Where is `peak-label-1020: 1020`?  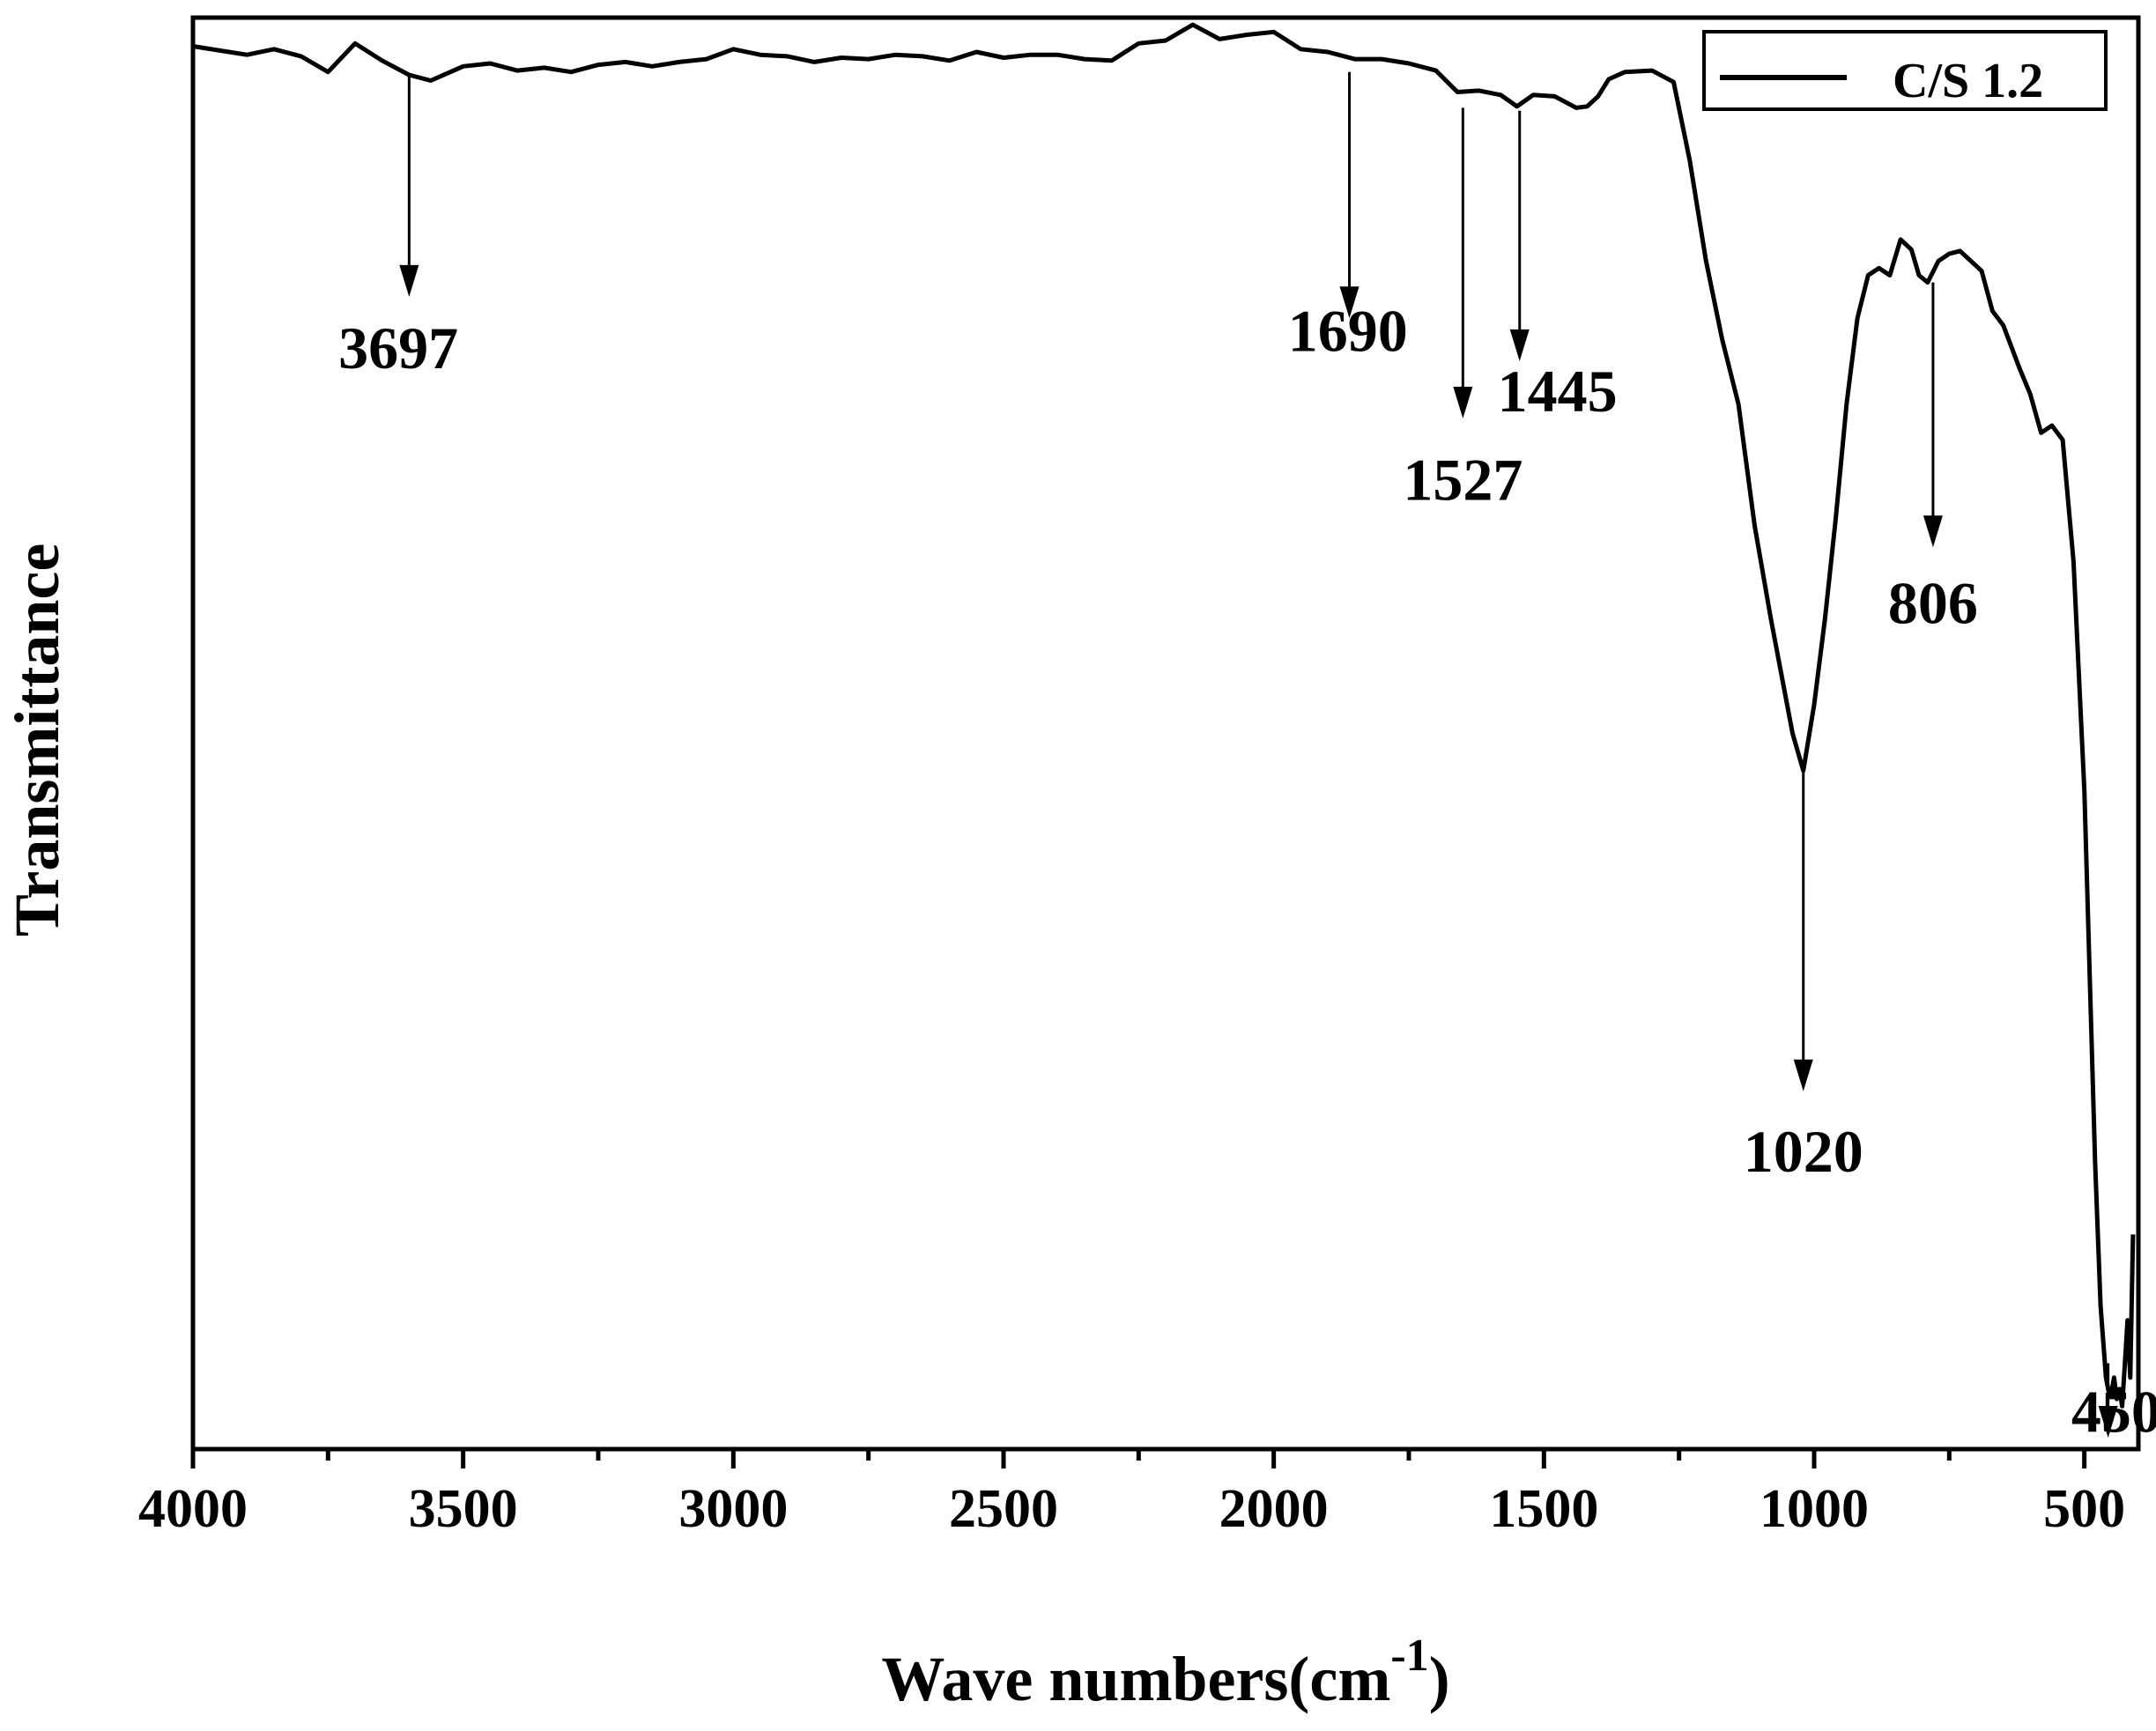
peak-label-1020: 1020 is located at coordinates (1804, 1151).